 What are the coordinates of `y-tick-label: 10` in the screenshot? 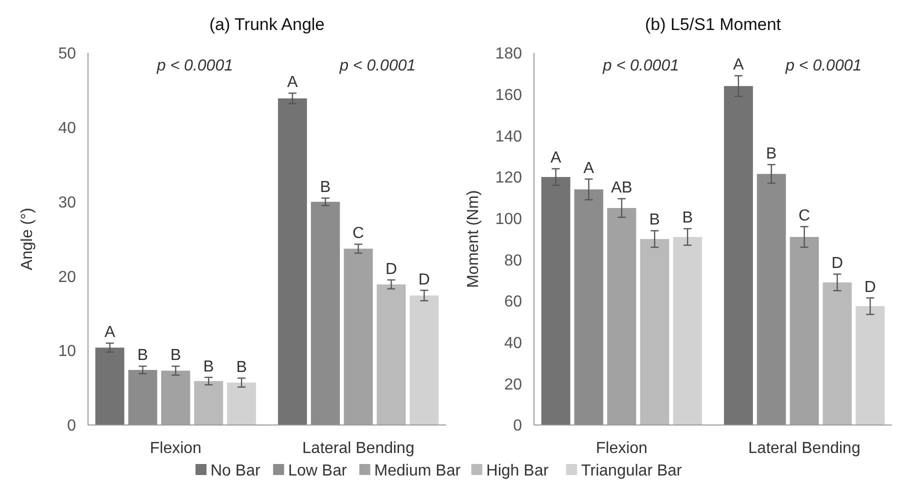 It's located at (67, 351).